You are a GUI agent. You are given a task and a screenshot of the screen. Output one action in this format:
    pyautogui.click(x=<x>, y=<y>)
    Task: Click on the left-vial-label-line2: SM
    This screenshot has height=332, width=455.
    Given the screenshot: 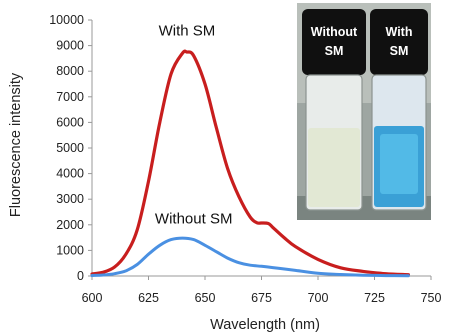 What is the action you would take?
    pyautogui.click(x=334, y=51)
    